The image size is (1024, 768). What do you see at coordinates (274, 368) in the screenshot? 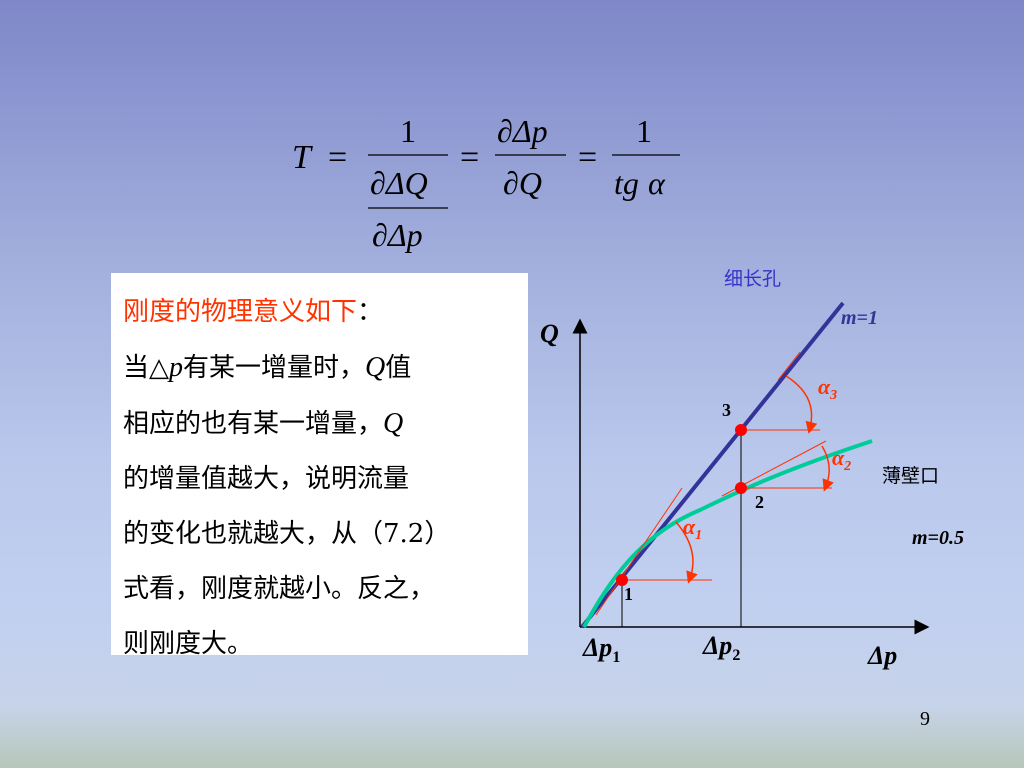
I see `text-segment: 有某一增量时，` at bounding box center [274, 368].